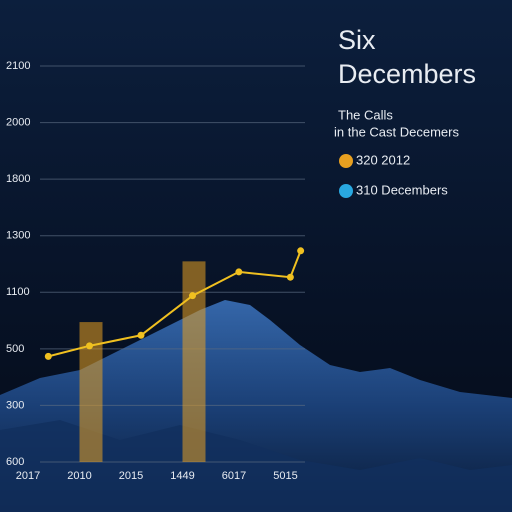 The image size is (512, 512). Describe the element at coordinates (79, 476) in the screenshot. I see `x-tick-label: 2010` at that location.